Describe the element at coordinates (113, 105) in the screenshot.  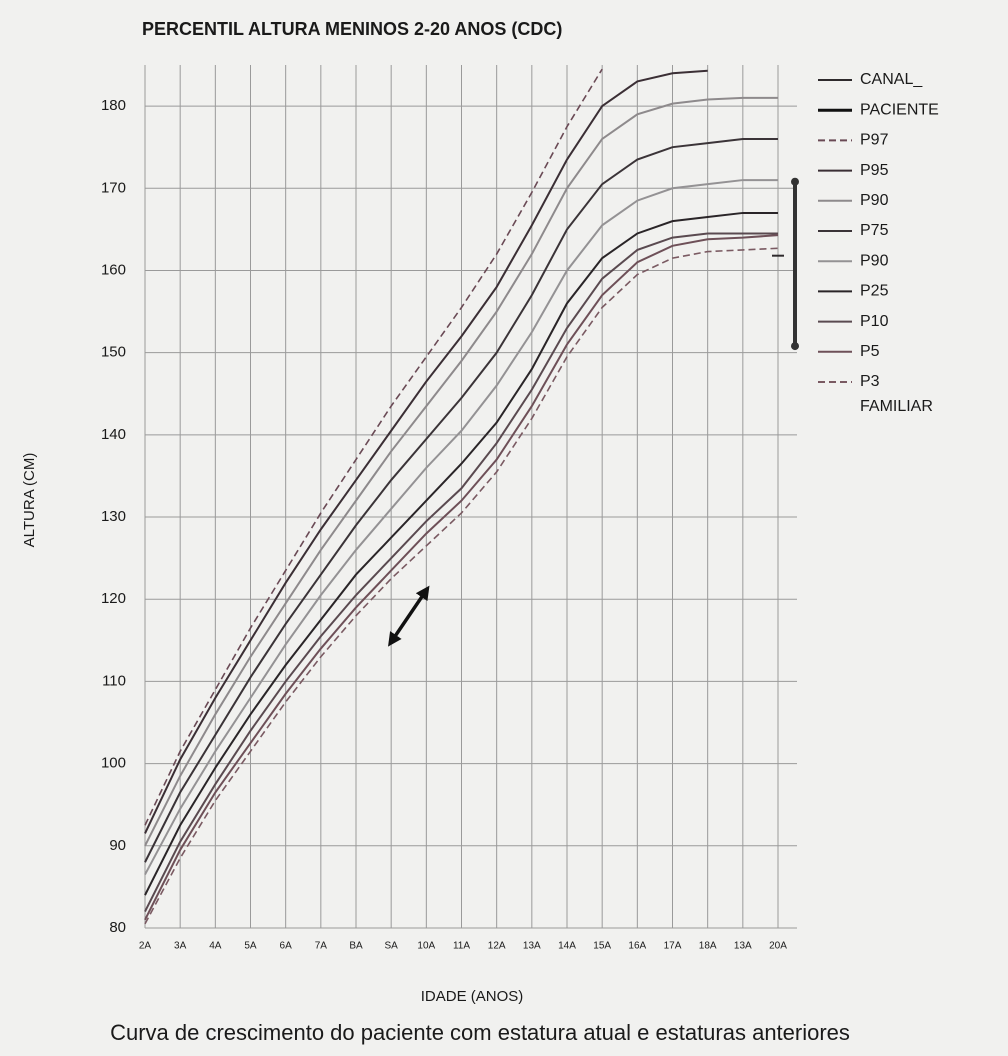
I see `y-tick-label: 180` at that location.